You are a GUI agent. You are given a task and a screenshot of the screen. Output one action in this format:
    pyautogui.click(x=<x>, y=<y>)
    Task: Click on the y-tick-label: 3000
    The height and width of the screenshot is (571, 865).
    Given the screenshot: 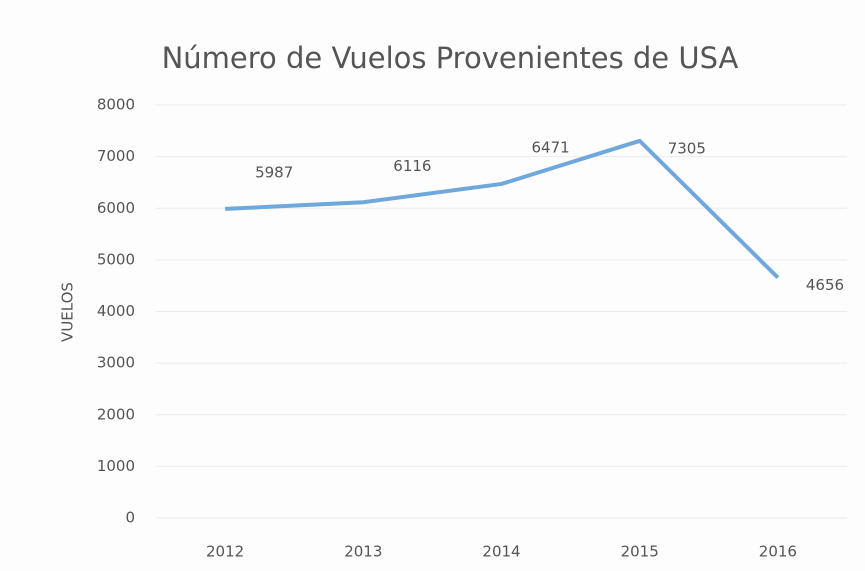 What is the action you would take?
    pyautogui.click(x=116, y=363)
    